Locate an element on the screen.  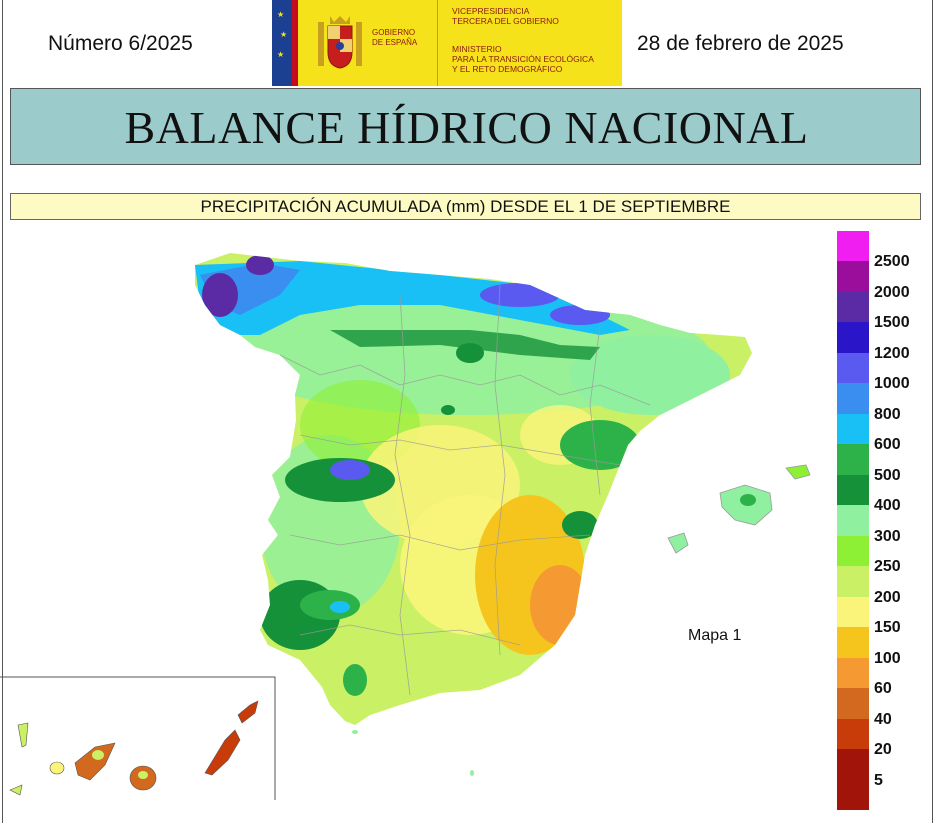
legend-label: 600 is located at coordinates (887, 444).